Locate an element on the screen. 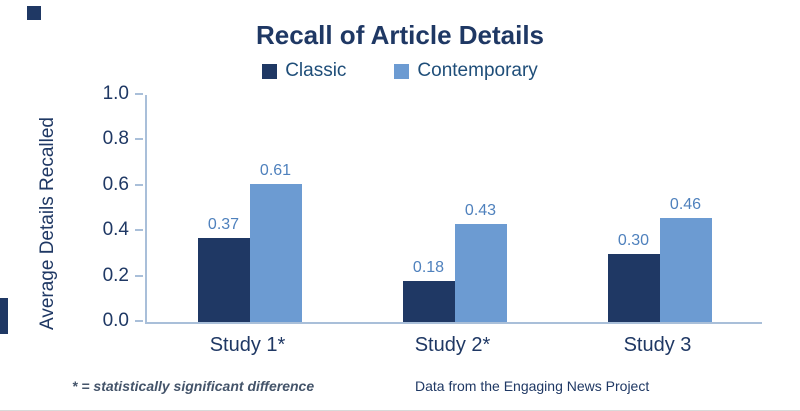 The height and width of the screenshot is (411, 800). y-tick: 1.0 is located at coordinates (119, 94).